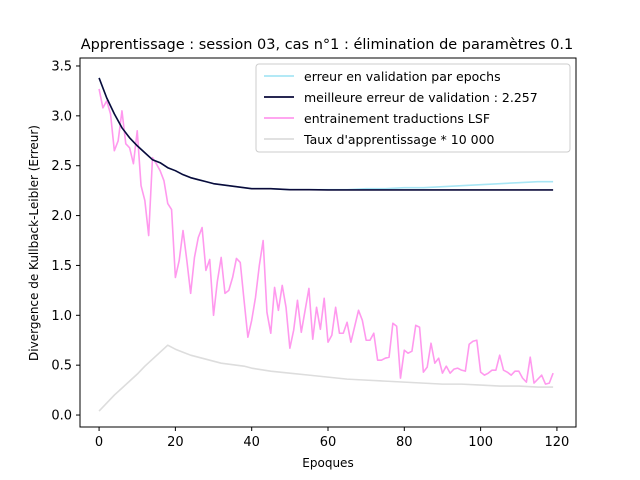 Image resolution: width=640 pixels, height=480 pixels. I want to click on legend-label-training: entrainement traductions LSF, so click(397, 118).